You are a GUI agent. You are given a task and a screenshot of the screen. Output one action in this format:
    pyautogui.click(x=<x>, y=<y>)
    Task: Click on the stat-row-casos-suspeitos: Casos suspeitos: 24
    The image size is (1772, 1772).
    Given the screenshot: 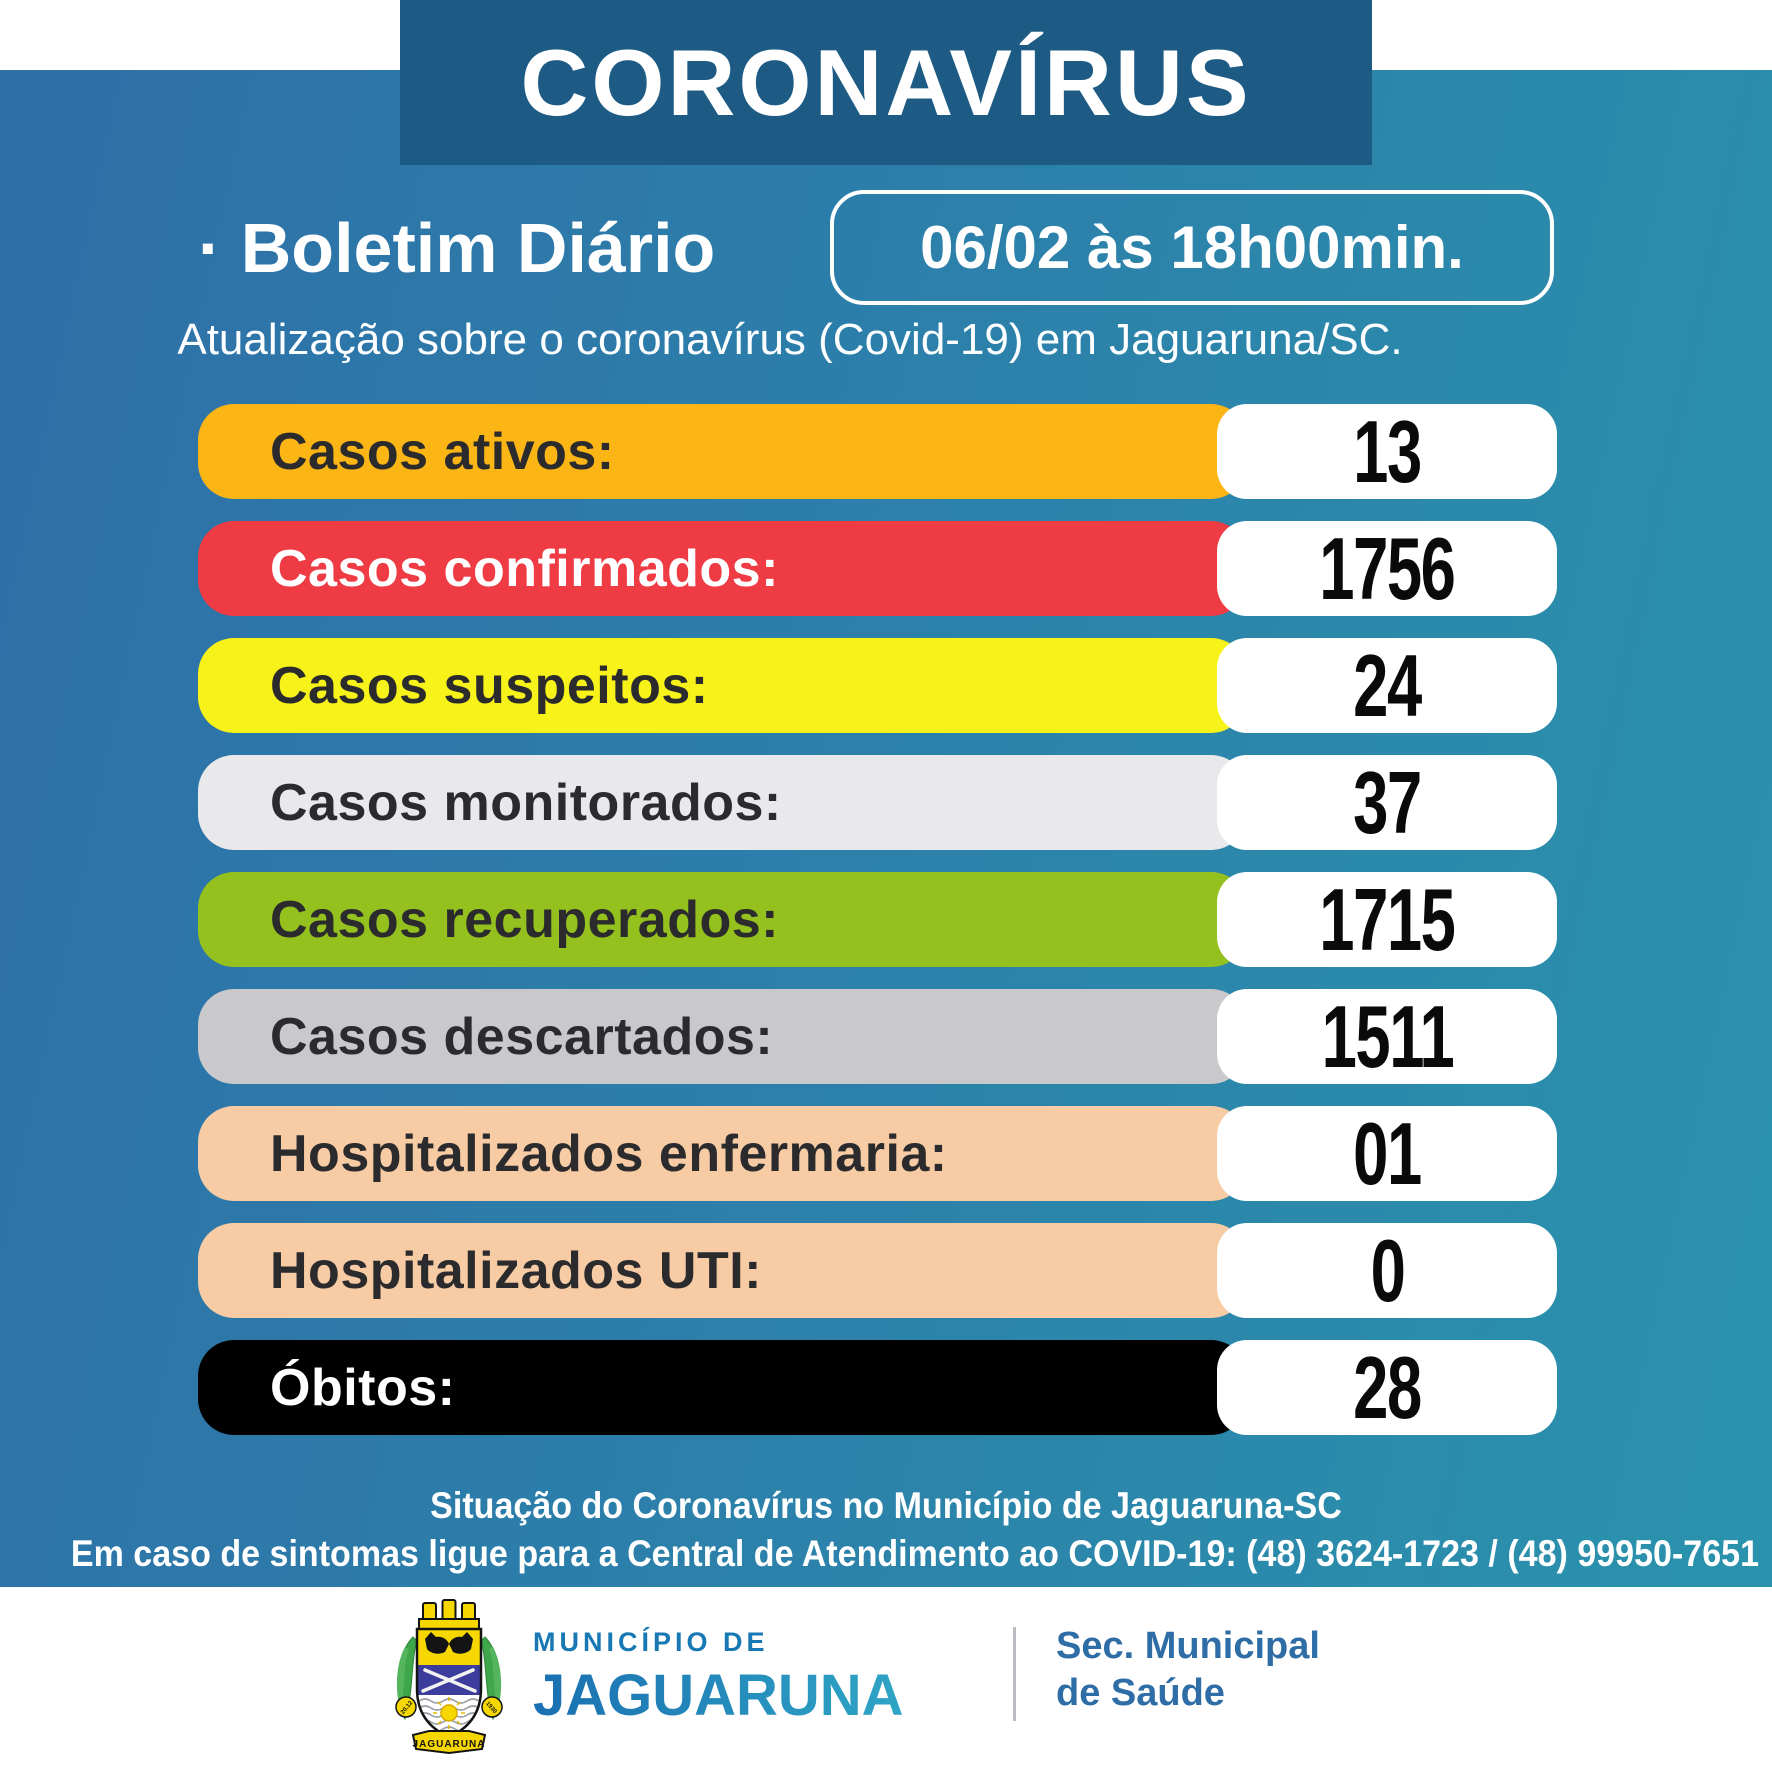 What is the action you would take?
    pyautogui.click(x=877, y=685)
    